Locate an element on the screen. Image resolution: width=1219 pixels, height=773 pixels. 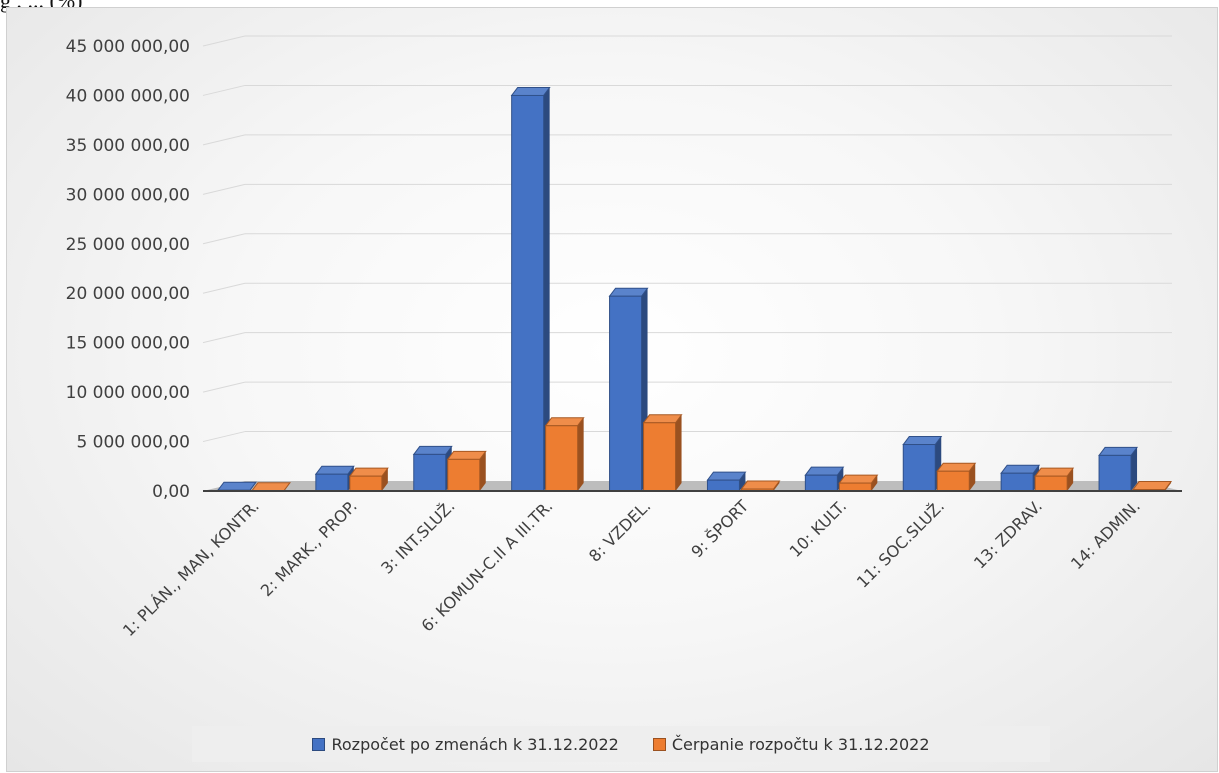
y-tick-label: 5 000 000,00 is located at coordinates (133, 443).